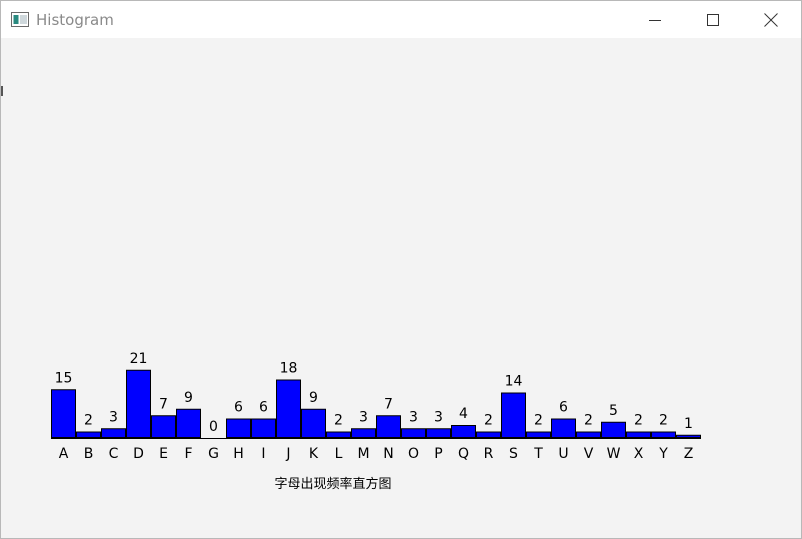 This screenshot has width=802, height=539. What do you see at coordinates (64, 454) in the screenshot?
I see `tick-label-a: A` at bounding box center [64, 454].